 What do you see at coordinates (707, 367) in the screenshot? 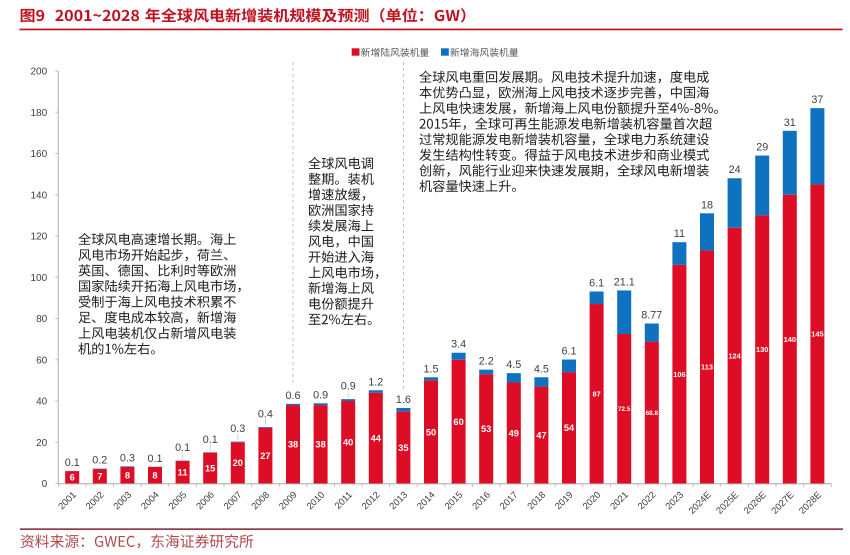
I see `svg-text: 113` at bounding box center [707, 367].